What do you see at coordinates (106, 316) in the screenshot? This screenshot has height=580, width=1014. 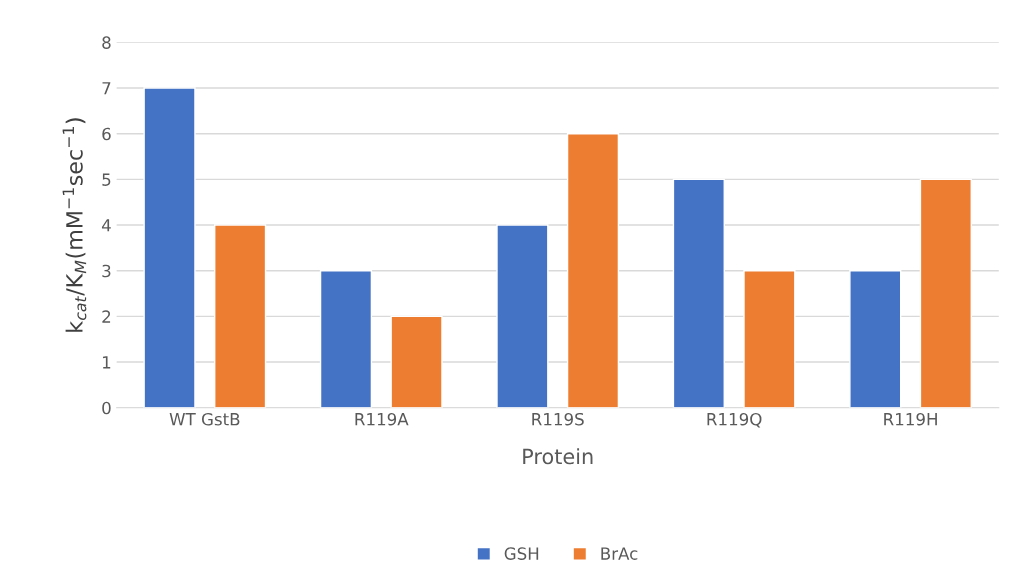 I see `y-tick-label: 2` at bounding box center [106, 316].